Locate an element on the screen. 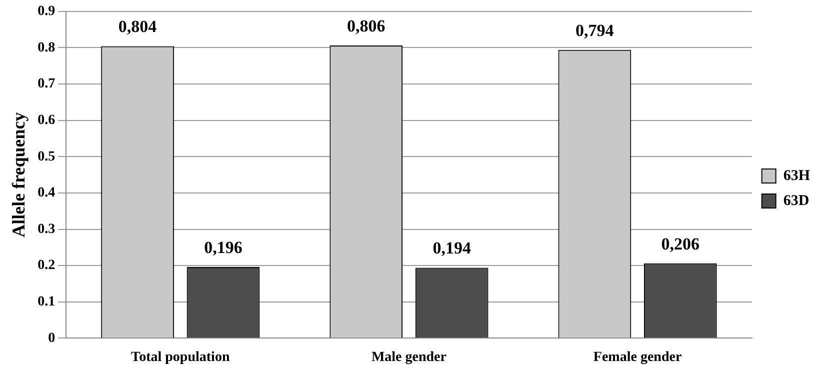 This screenshot has height=369, width=840. data-label: 0,794 is located at coordinates (595, 30).